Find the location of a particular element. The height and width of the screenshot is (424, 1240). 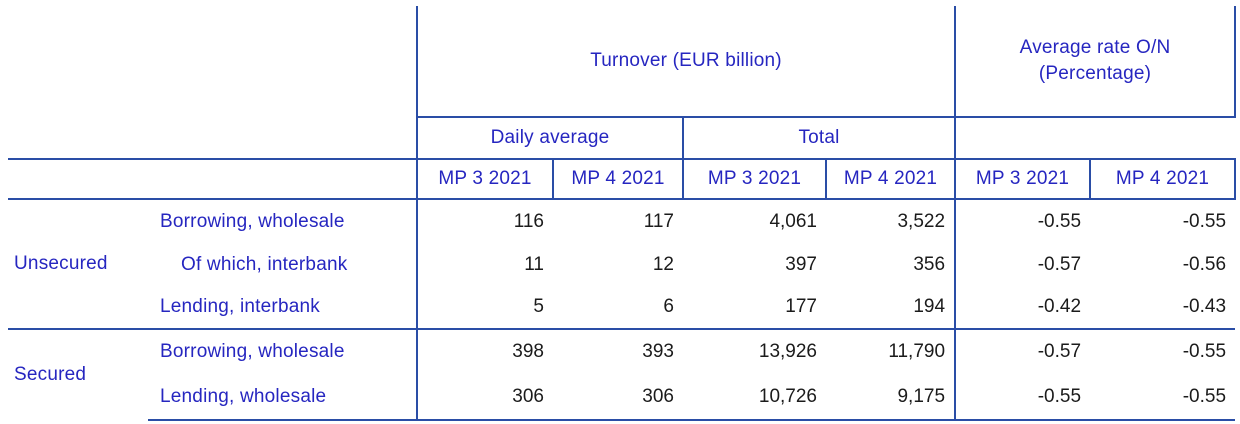

value-cell: 9,175 is located at coordinates (891, 397).